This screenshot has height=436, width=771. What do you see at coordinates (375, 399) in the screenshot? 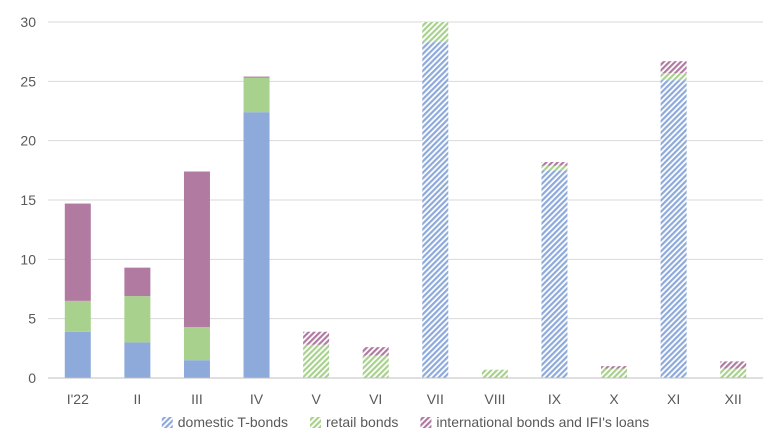
I see `x-tick-label: VI` at bounding box center [375, 399].